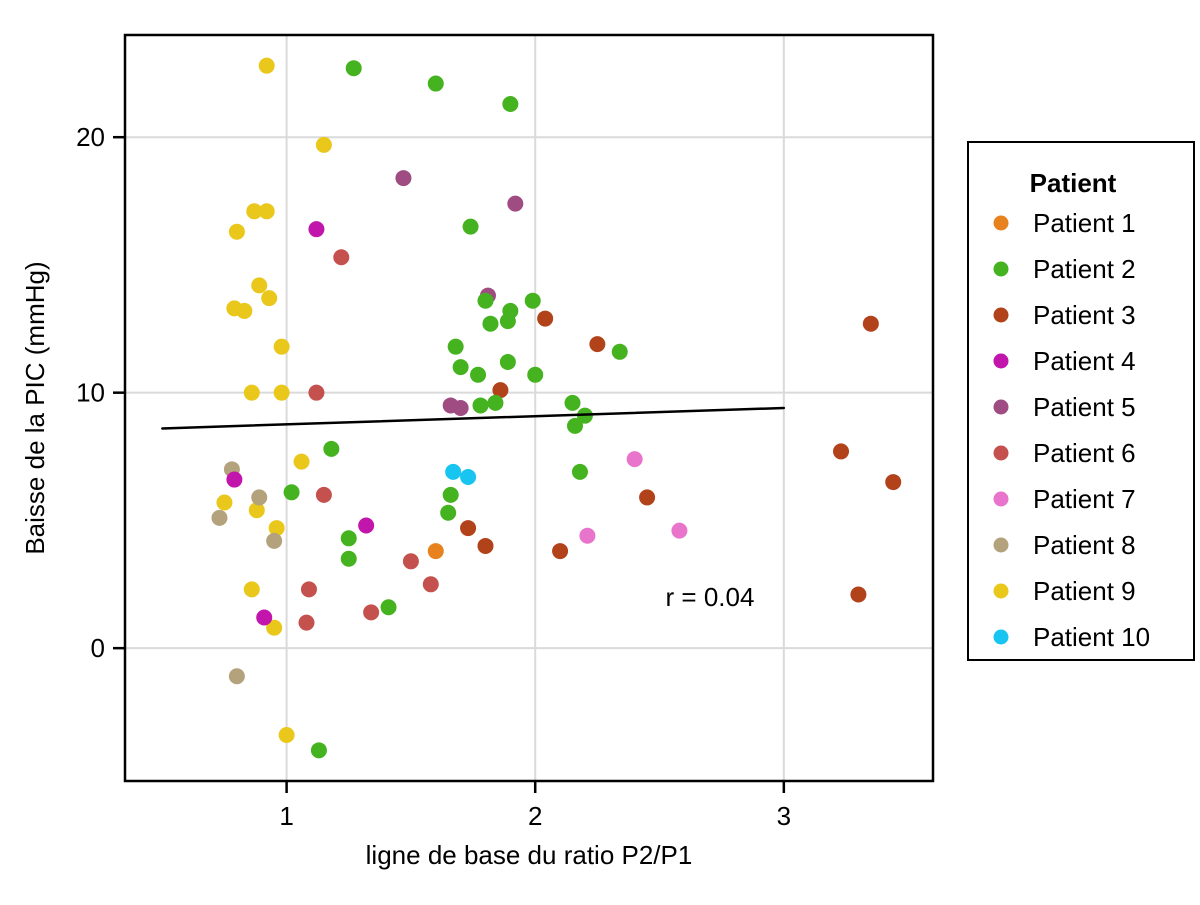 The height and width of the screenshot is (905, 1200). I want to click on legend-entry: Patient 6, so click(1064, 453).